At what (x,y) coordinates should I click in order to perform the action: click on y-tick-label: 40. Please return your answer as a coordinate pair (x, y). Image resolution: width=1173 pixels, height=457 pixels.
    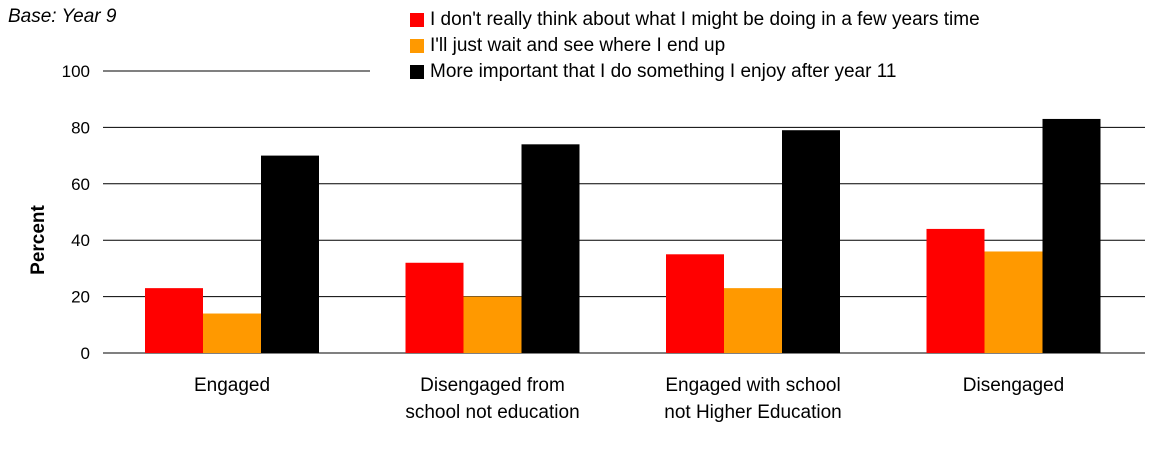
    Looking at the image, I should click on (80, 240).